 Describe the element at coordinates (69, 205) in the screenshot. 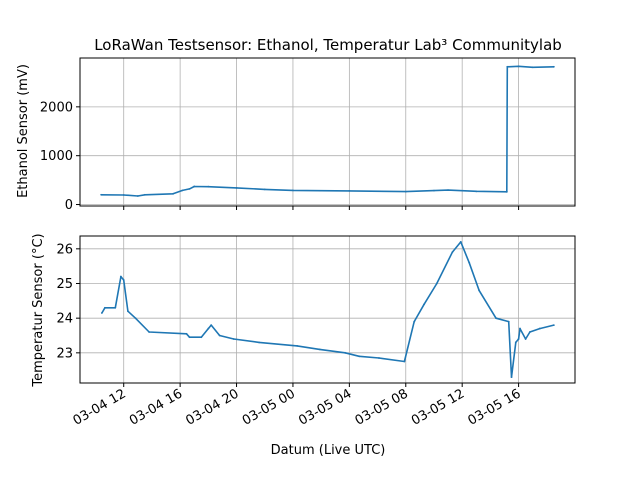

I see `y-tick-label: 0` at that location.